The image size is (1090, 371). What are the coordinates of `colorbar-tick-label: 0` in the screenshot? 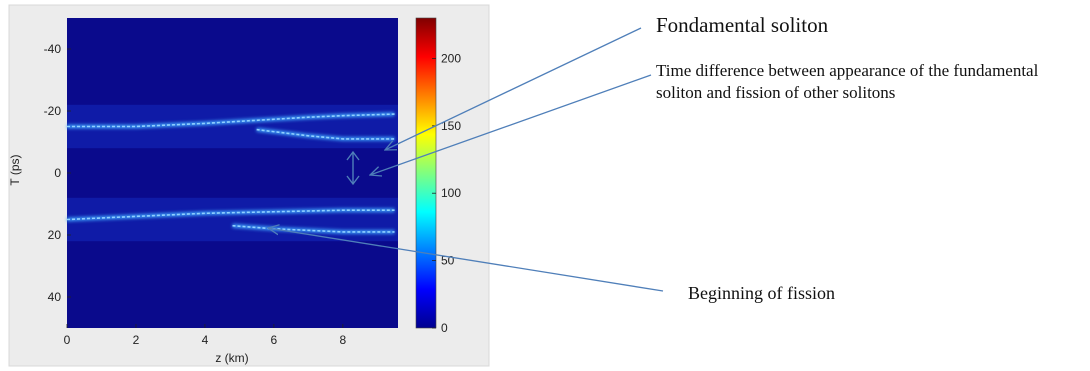 It's located at (444, 328).